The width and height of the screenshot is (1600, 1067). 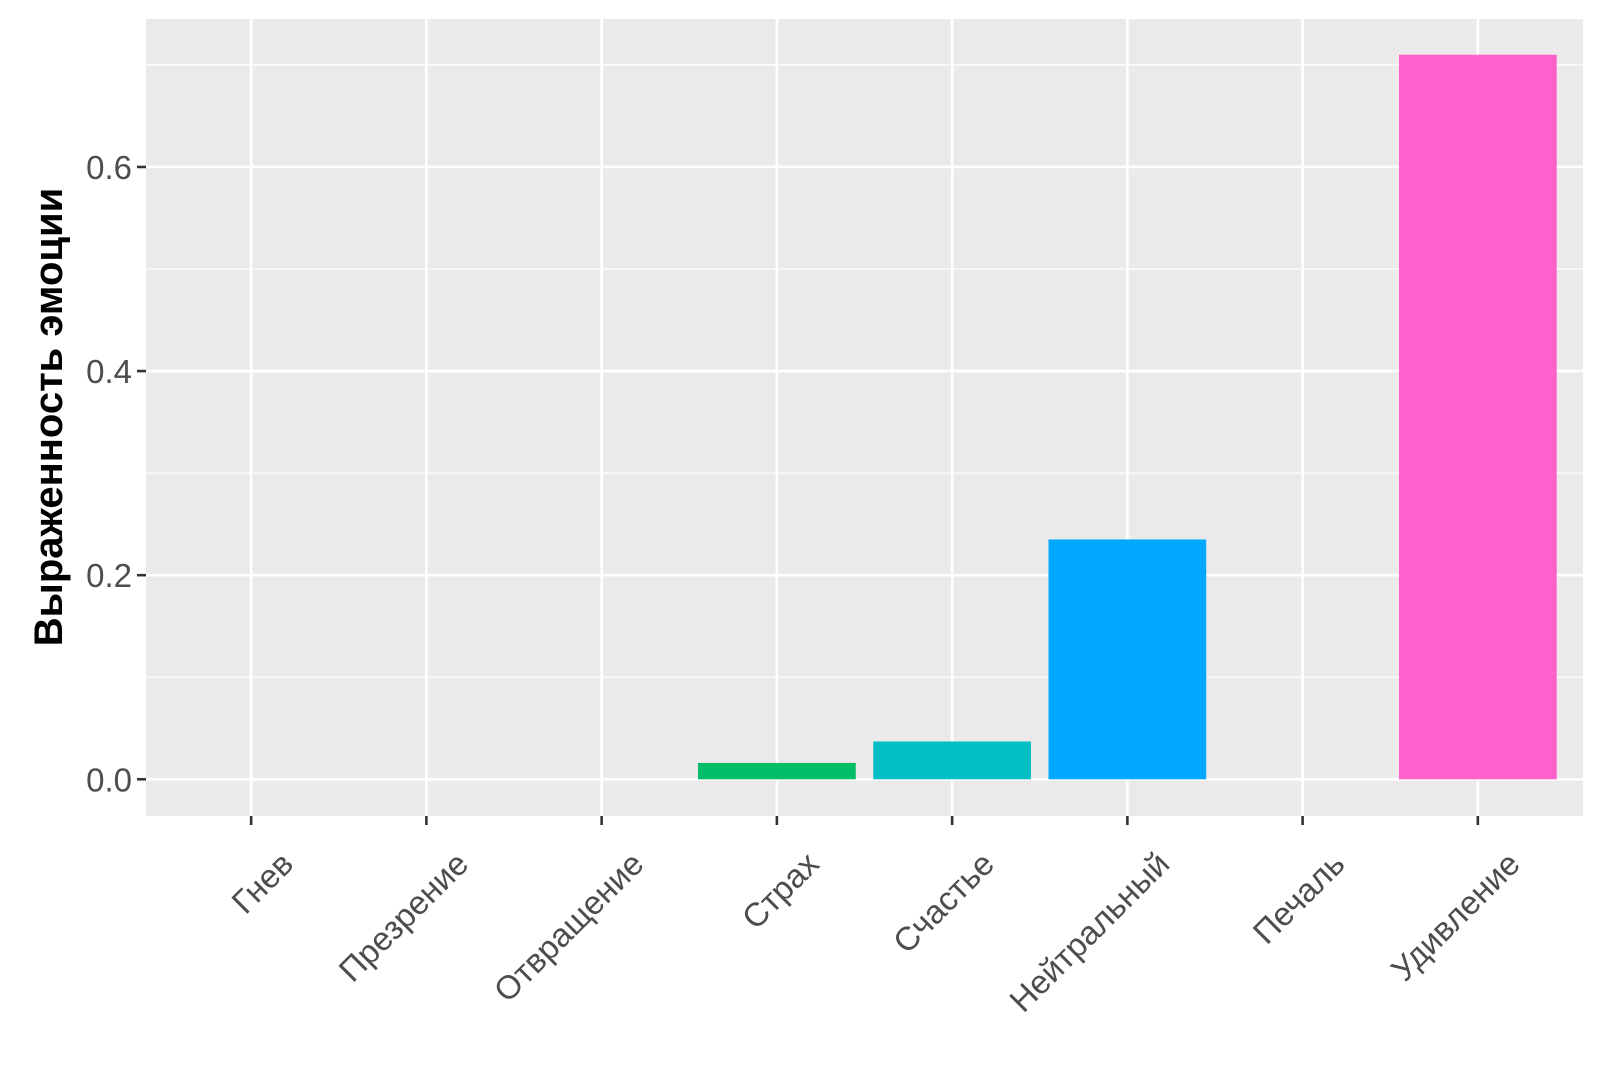 I want to click on x-tick-label: Отвращение, so click(x=568, y=927).